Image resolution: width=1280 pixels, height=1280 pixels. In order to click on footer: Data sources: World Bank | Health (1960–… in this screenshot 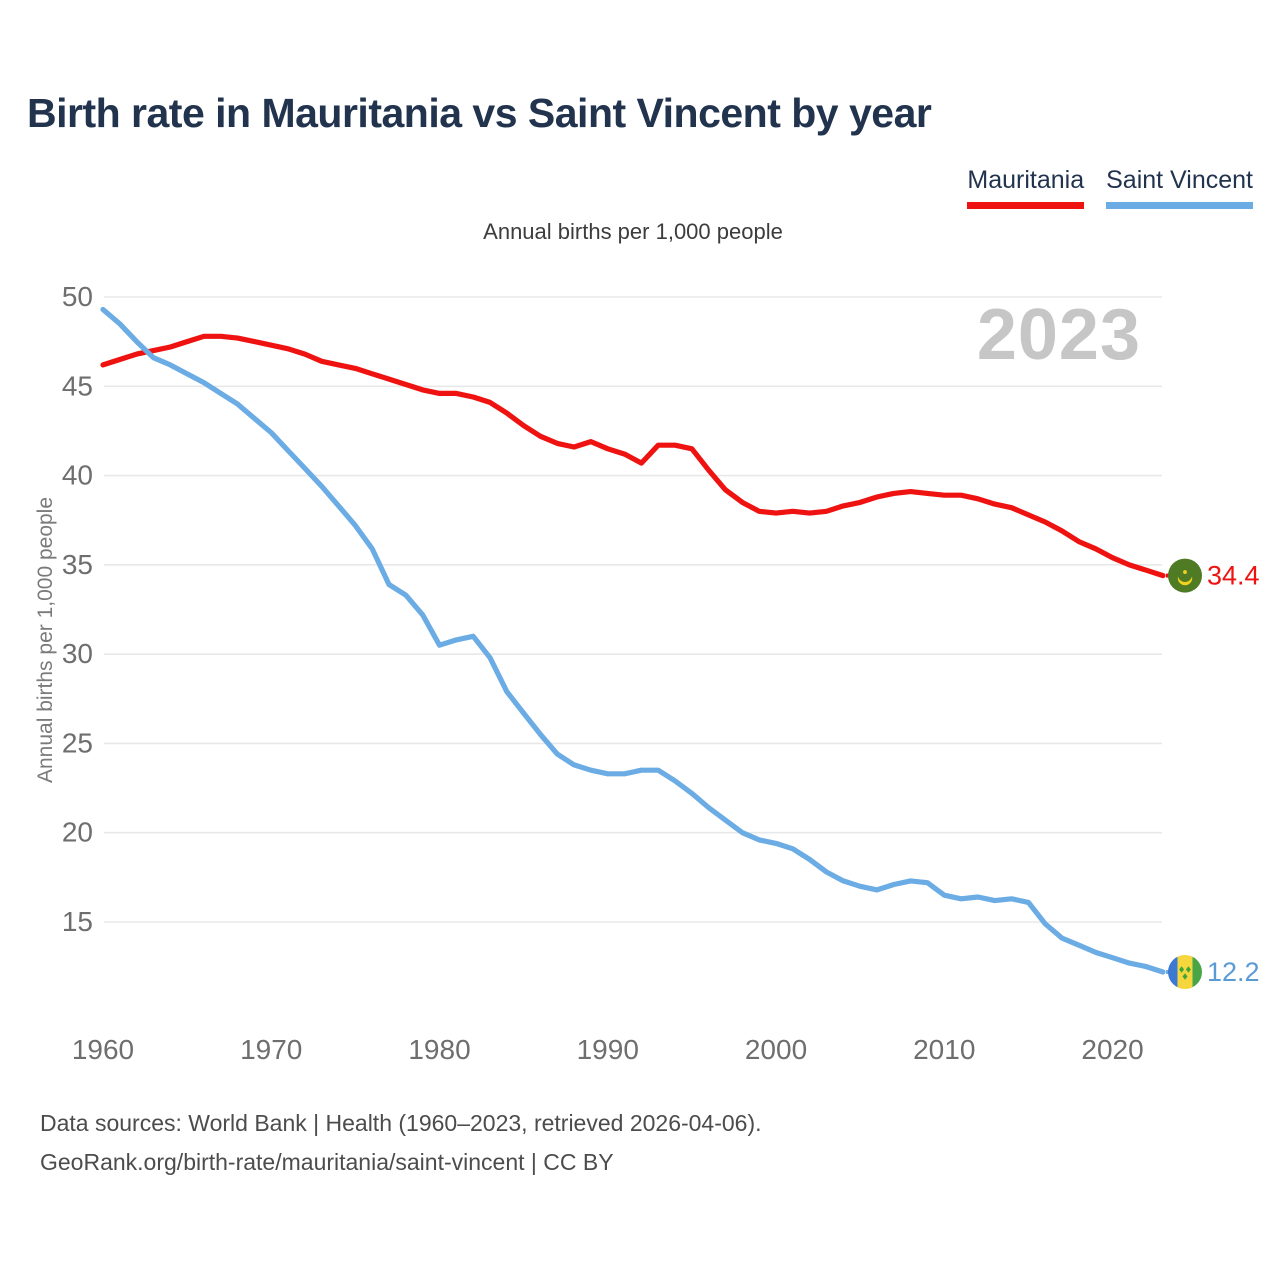, I will do `click(401, 1143)`.